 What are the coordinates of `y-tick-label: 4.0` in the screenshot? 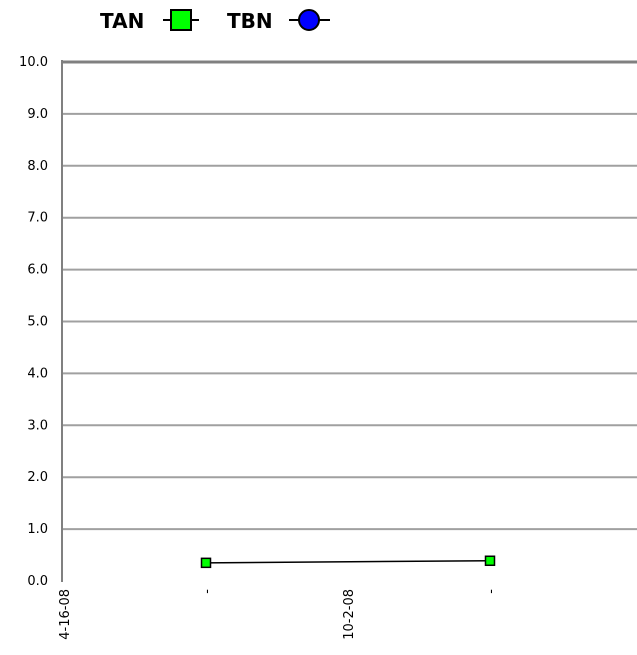 It's located at (37, 373).